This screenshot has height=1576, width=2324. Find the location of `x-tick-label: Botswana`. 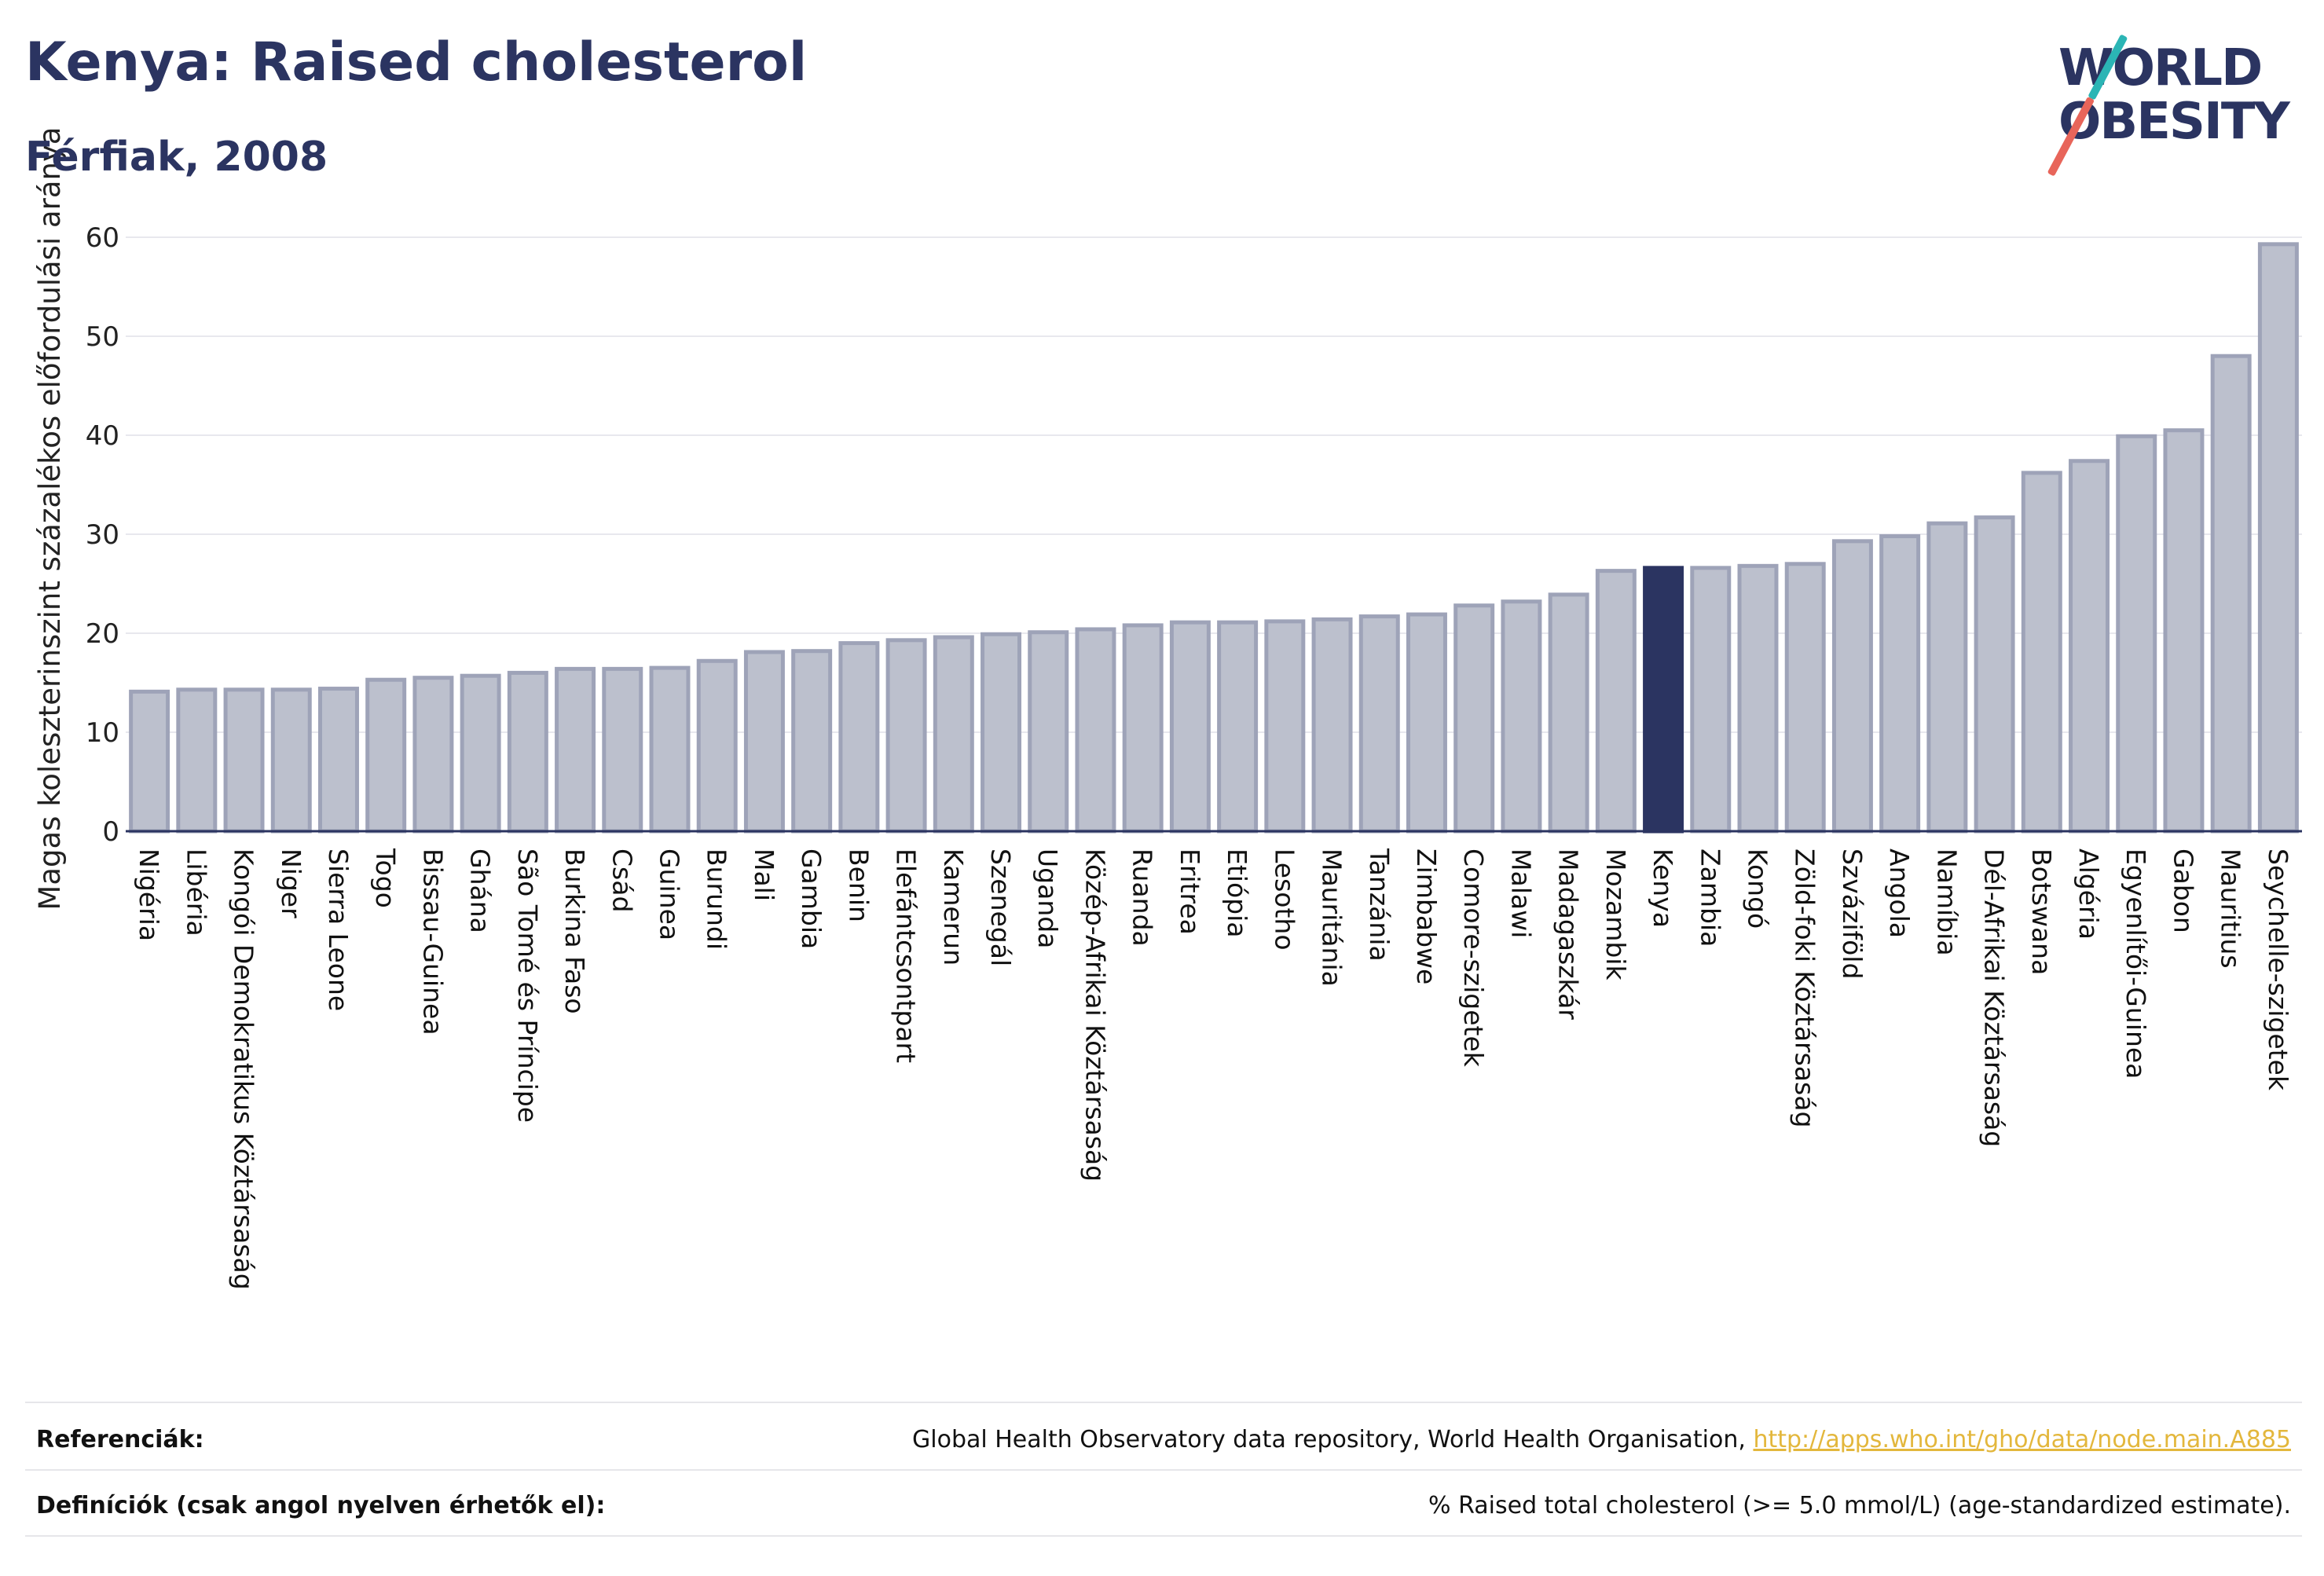

x-tick-label: Botswana is located at coordinates (2041, 911).